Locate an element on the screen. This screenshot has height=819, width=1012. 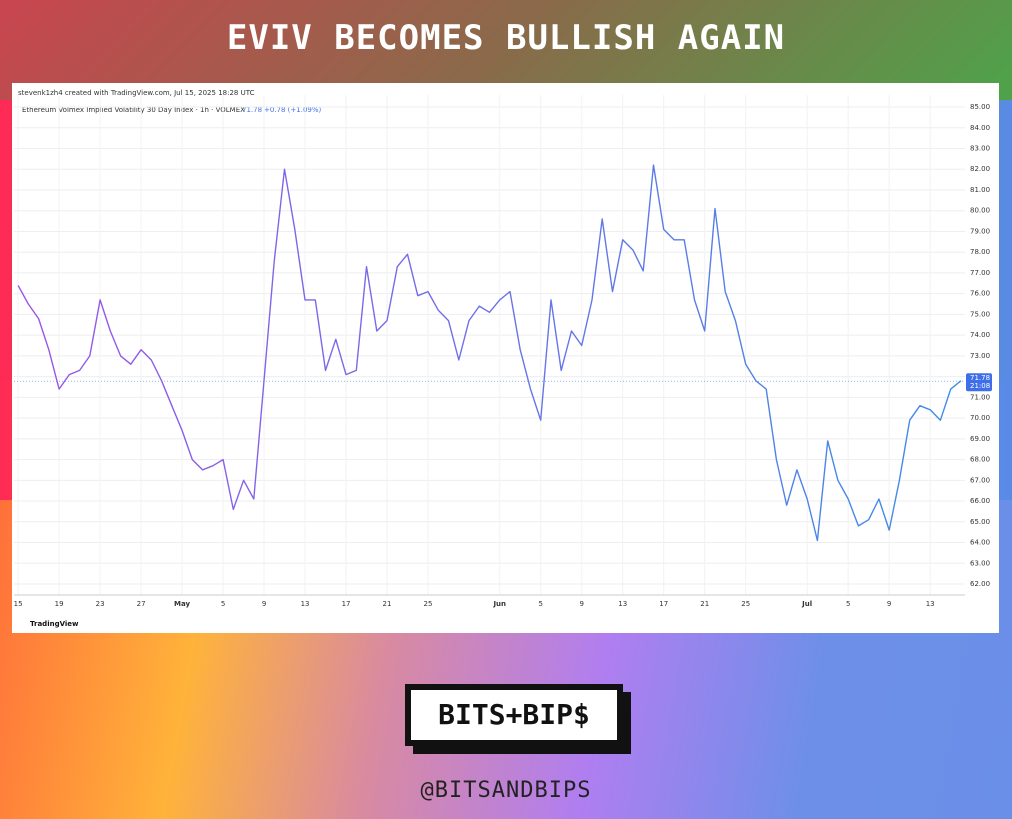
y-tick-label: 76.00 is located at coordinates (980, 294).